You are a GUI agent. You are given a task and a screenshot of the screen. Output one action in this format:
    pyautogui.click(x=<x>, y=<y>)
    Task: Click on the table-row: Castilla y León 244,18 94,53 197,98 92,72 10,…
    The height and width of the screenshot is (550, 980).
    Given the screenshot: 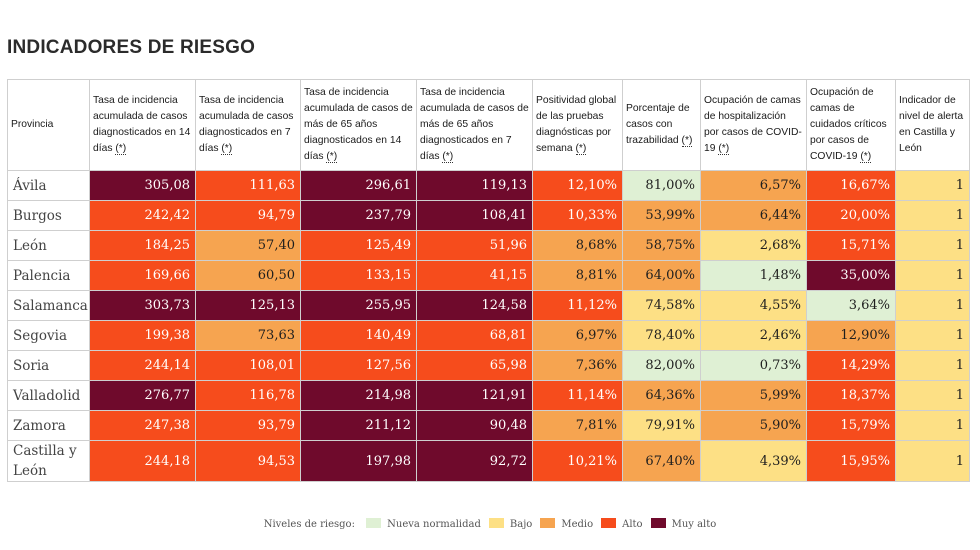 What is the action you would take?
    pyautogui.click(x=488, y=461)
    